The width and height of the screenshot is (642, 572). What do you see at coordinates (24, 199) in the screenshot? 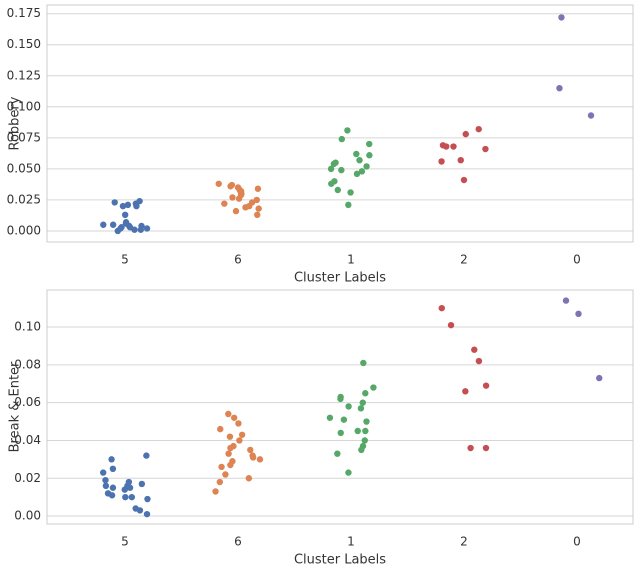
I see `y-tick-label: 0.025` at bounding box center [24, 199].